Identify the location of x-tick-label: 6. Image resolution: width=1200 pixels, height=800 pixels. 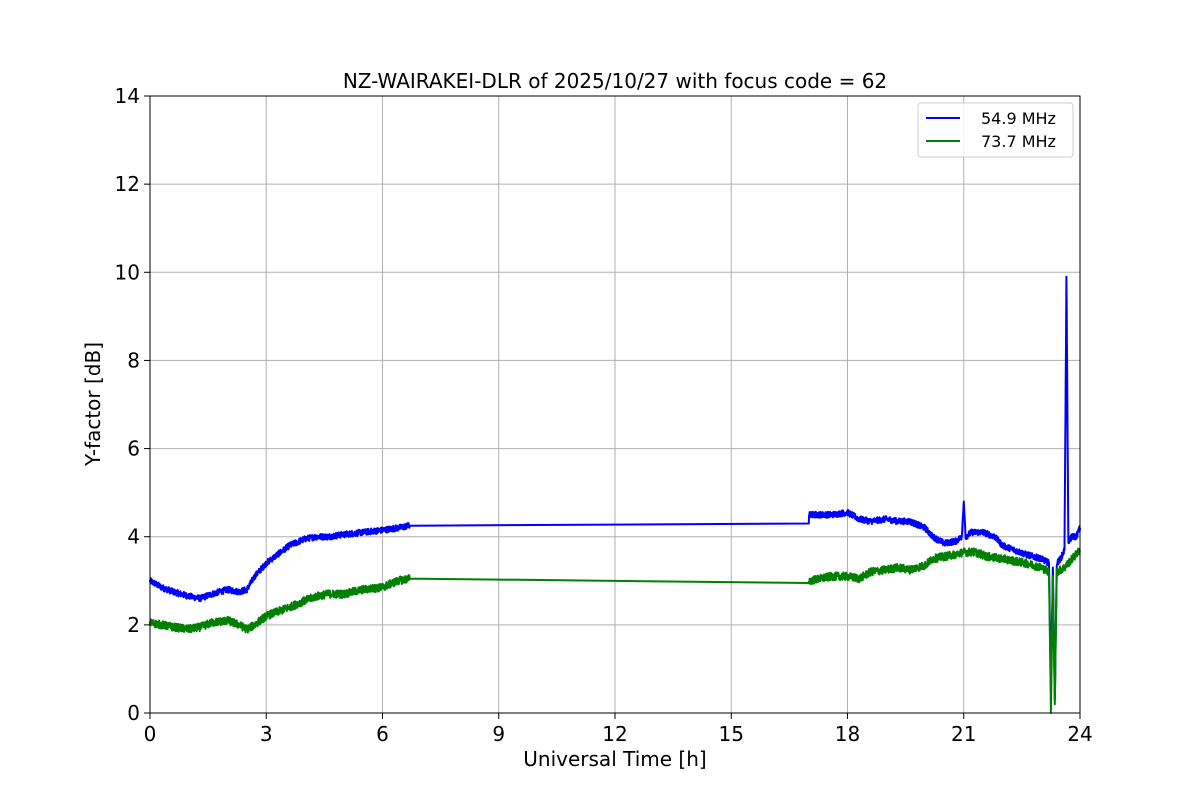
(382, 734).